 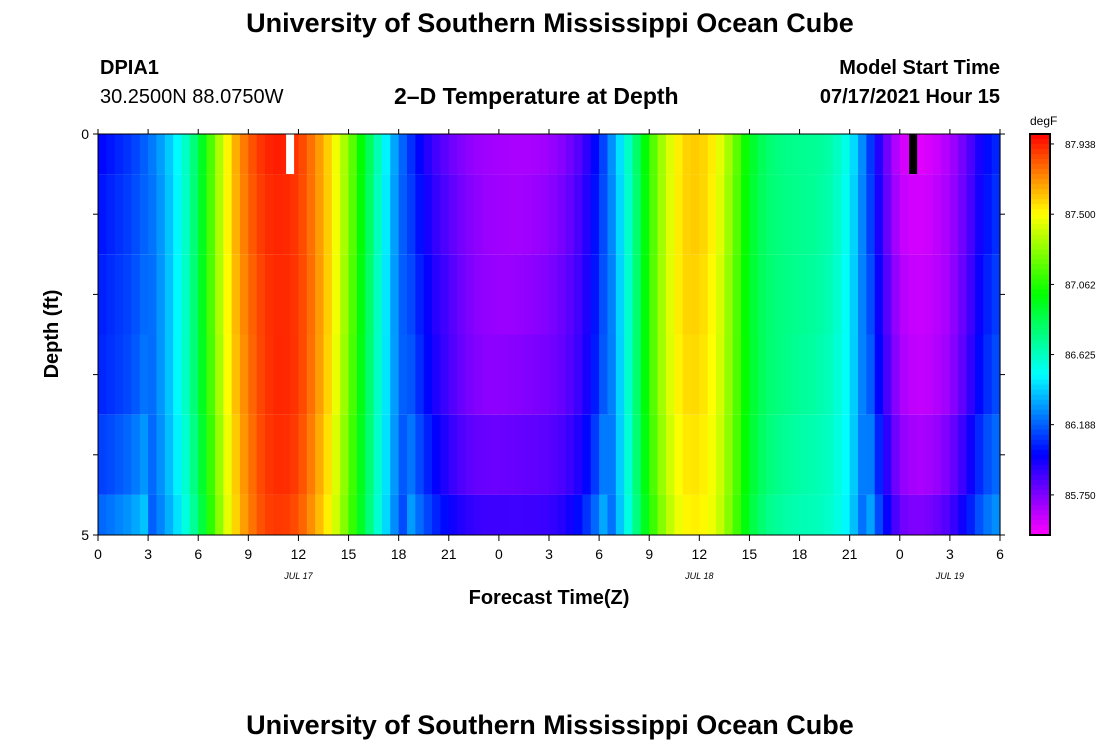 What do you see at coordinates (192, 97) in the screenshot?
I see `station-location: 30.2500N 88.0750W` at bounding box center [192, 97].